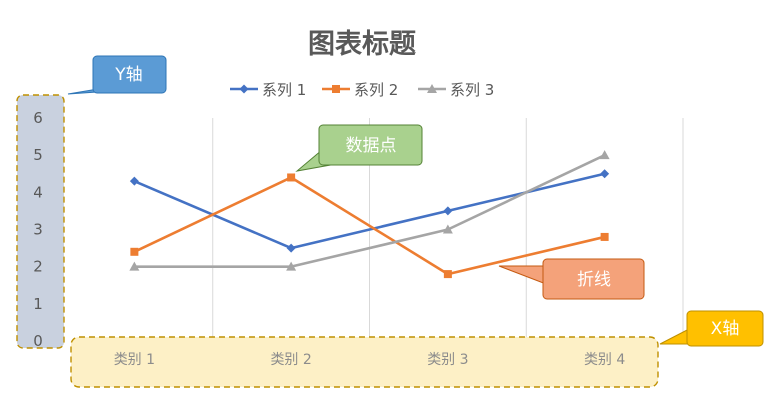 This screenshot has width=779, height=406. I want to click on callout-y-axis: Y轴, so click(117, 75).